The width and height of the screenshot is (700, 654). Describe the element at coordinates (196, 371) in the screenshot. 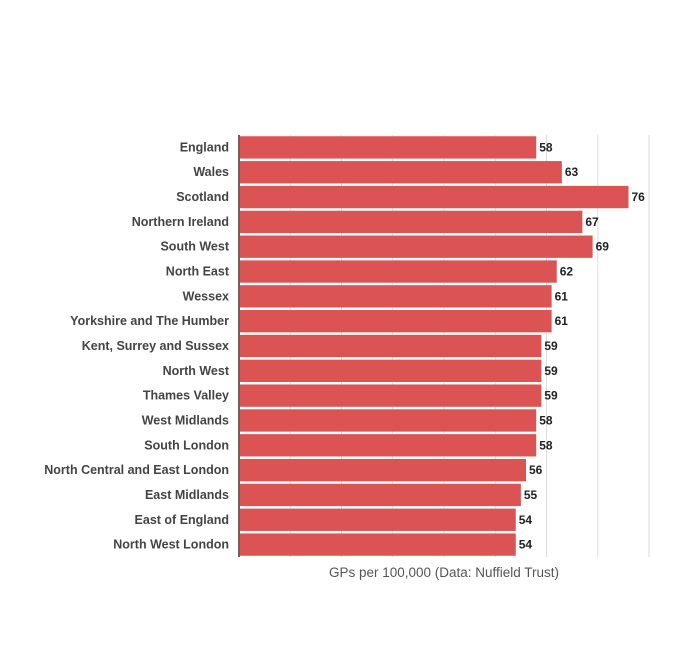

I see `category-label: North West` at that location.